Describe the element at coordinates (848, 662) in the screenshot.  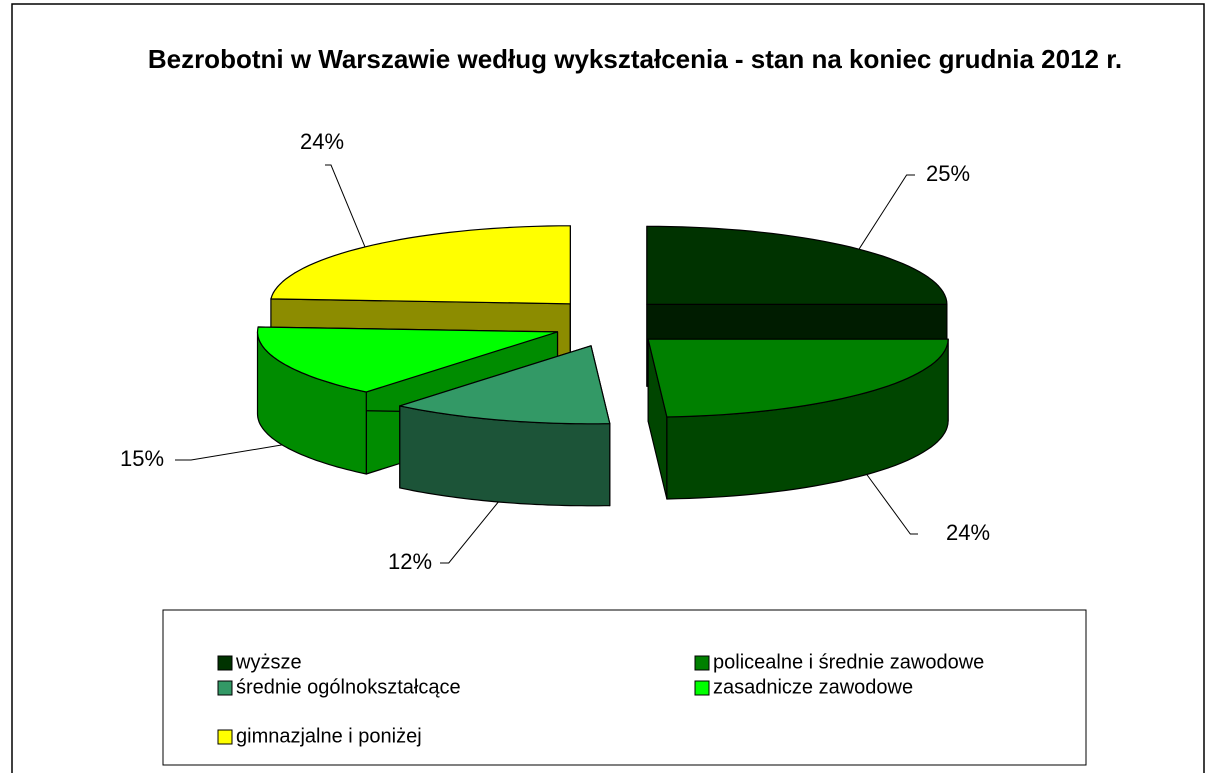
I see `legend-label: policealne i średnie zawodowe` at that location.